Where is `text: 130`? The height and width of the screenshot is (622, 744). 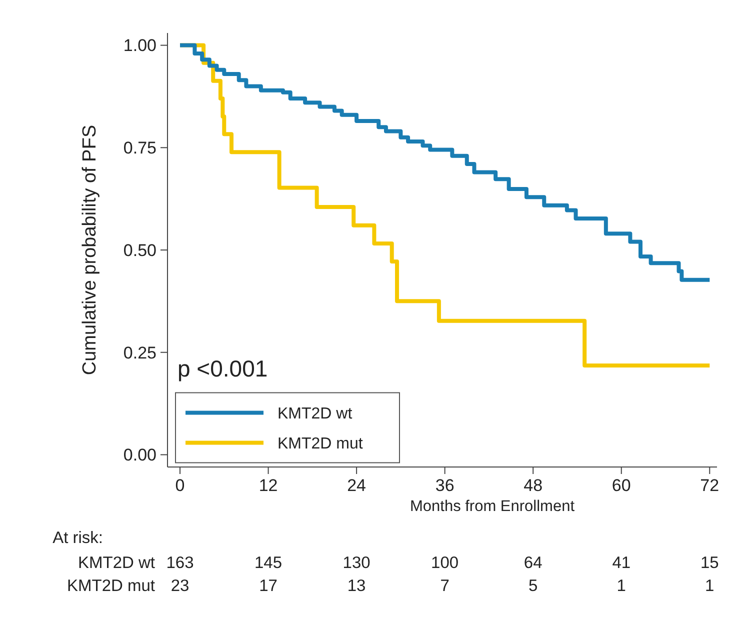 text: 130 is located at coordinates (356, 563).